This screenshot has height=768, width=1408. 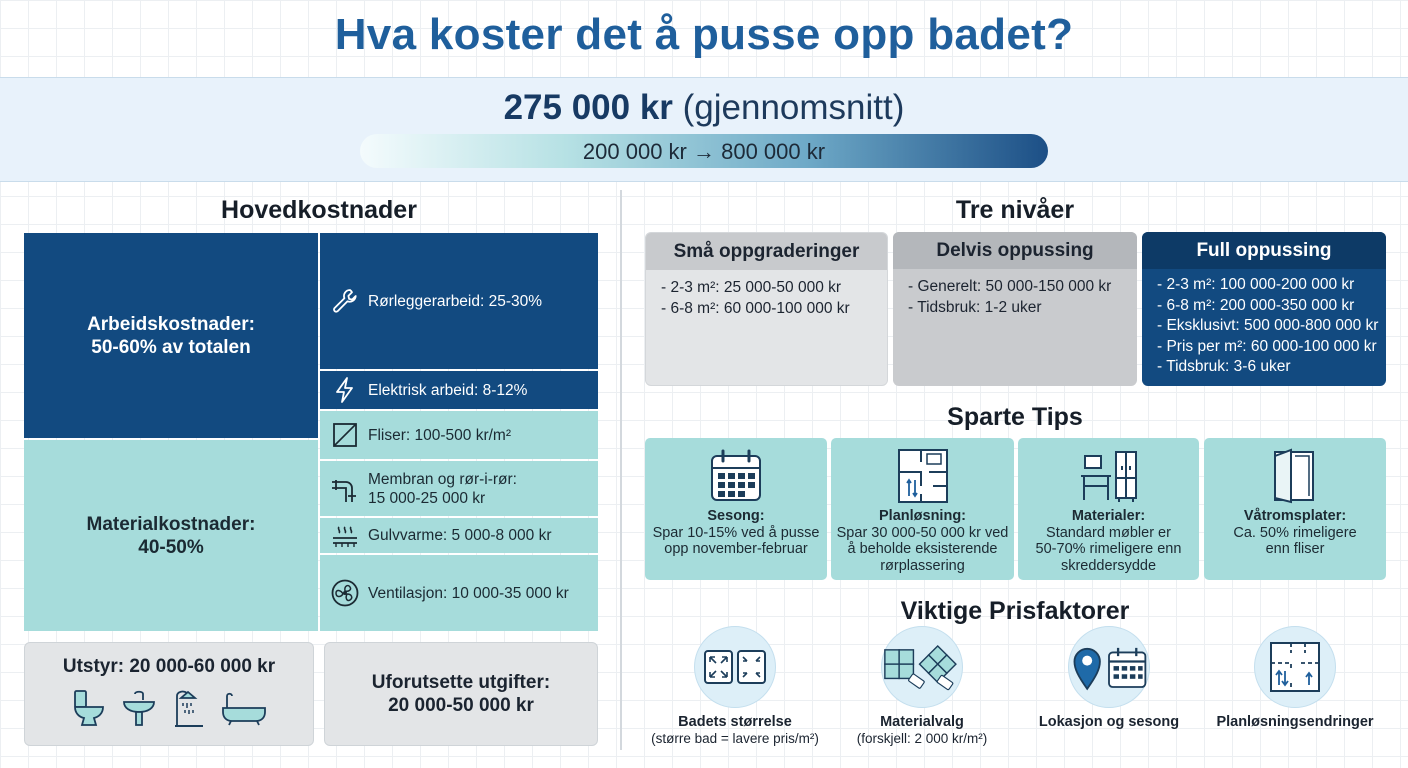 I want to click on tip-season-line: Spar 10-15% ved å pusse, so click(x=736, y=532).